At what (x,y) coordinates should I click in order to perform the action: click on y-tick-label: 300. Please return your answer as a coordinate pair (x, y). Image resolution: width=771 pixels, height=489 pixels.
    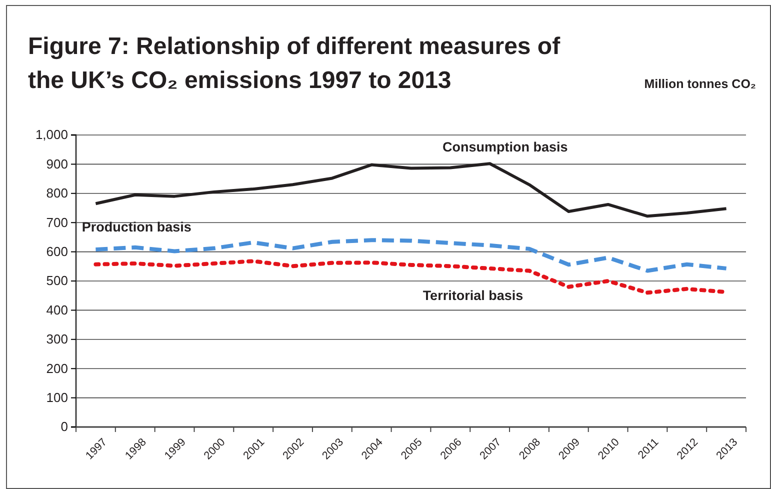
    Looking at the image, I should click on (57, 339).